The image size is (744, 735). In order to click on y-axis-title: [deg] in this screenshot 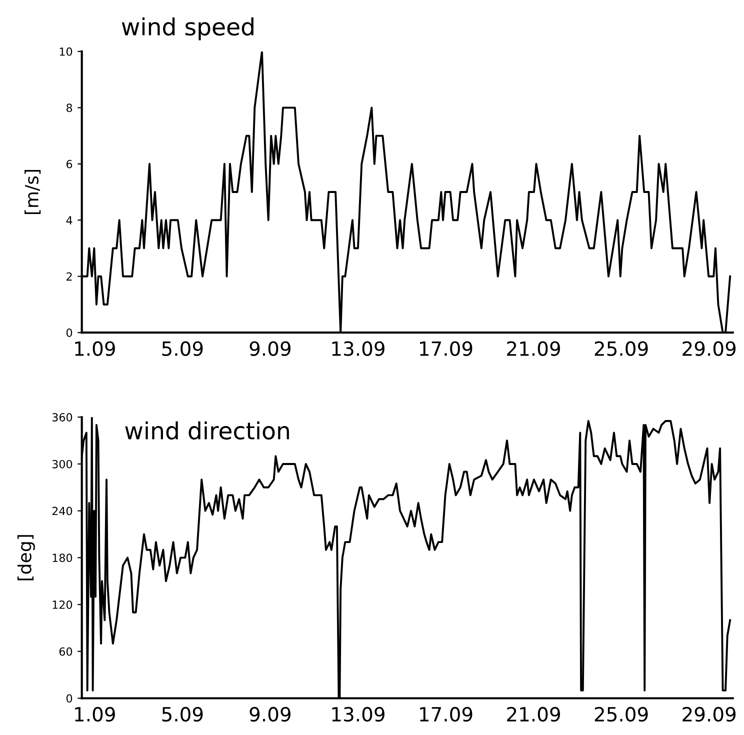, I will do `click(26, 557)`.